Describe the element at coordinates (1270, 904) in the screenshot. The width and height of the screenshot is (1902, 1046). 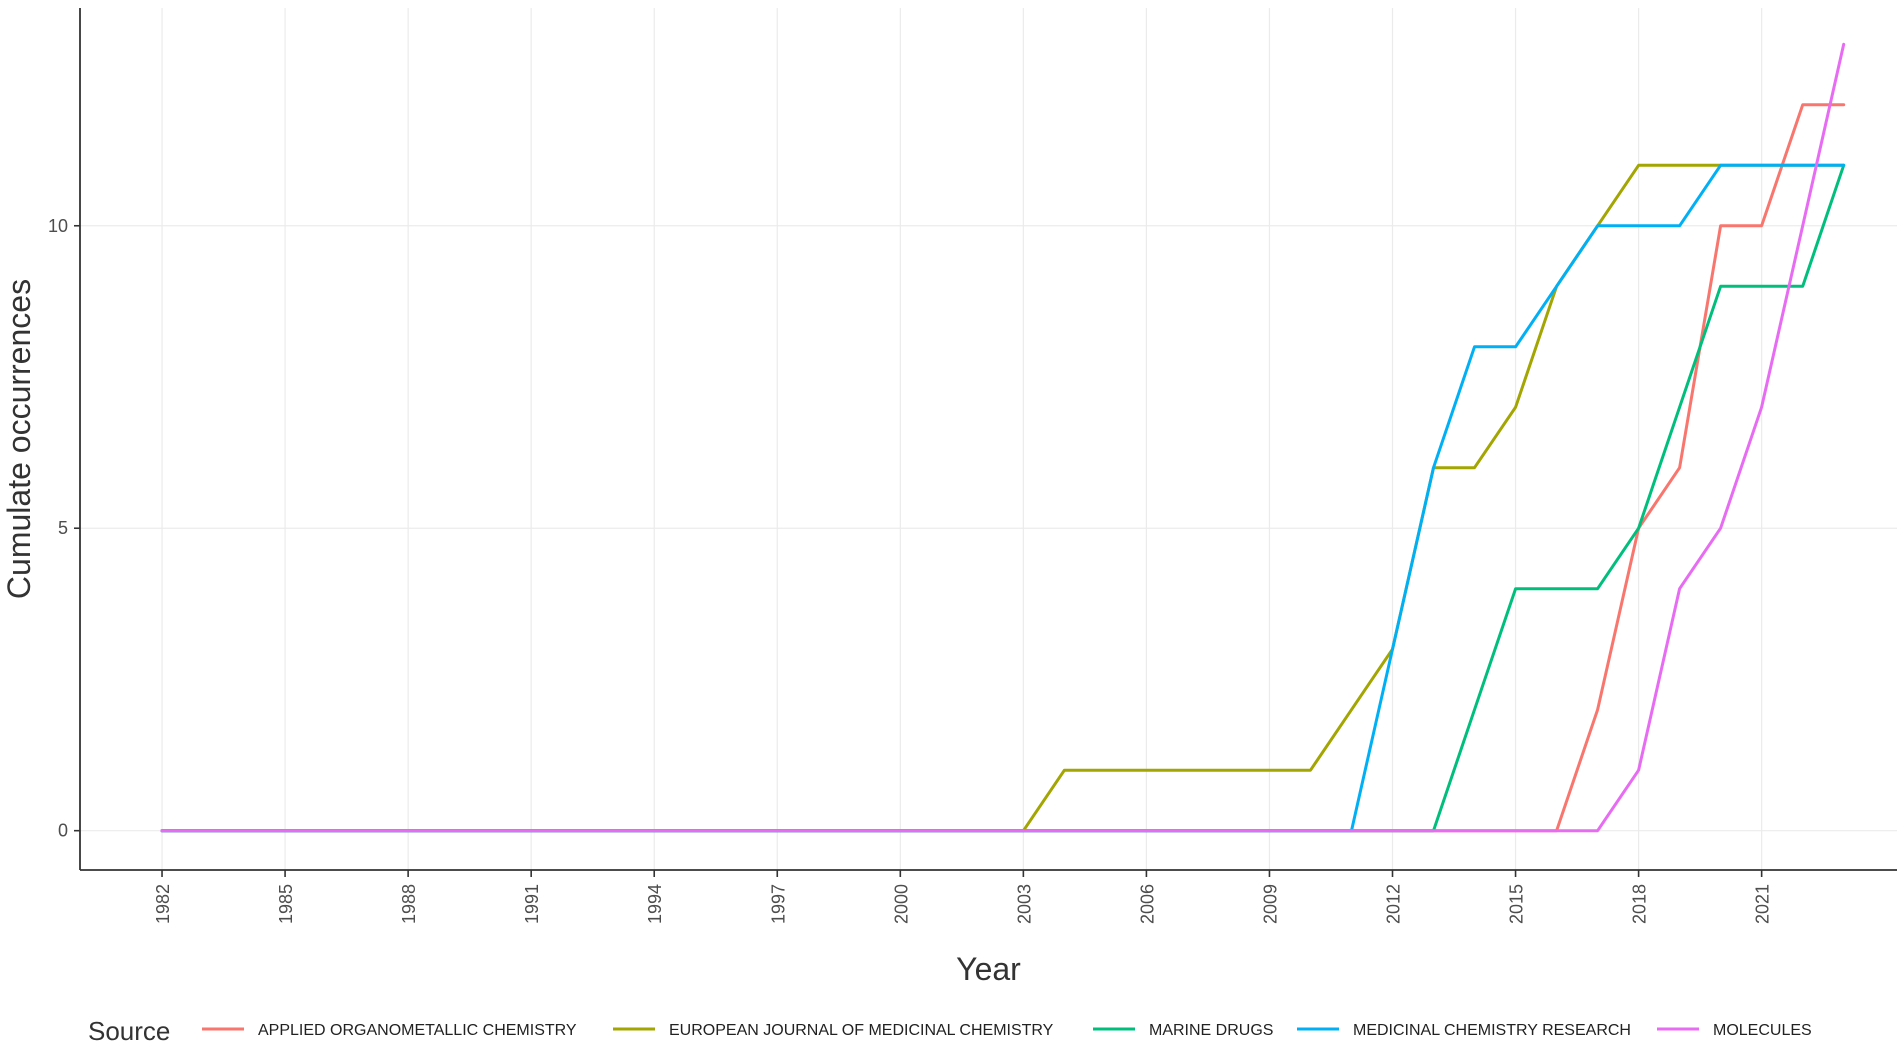
I see `x-tick-label-2009: 2009` at that location.